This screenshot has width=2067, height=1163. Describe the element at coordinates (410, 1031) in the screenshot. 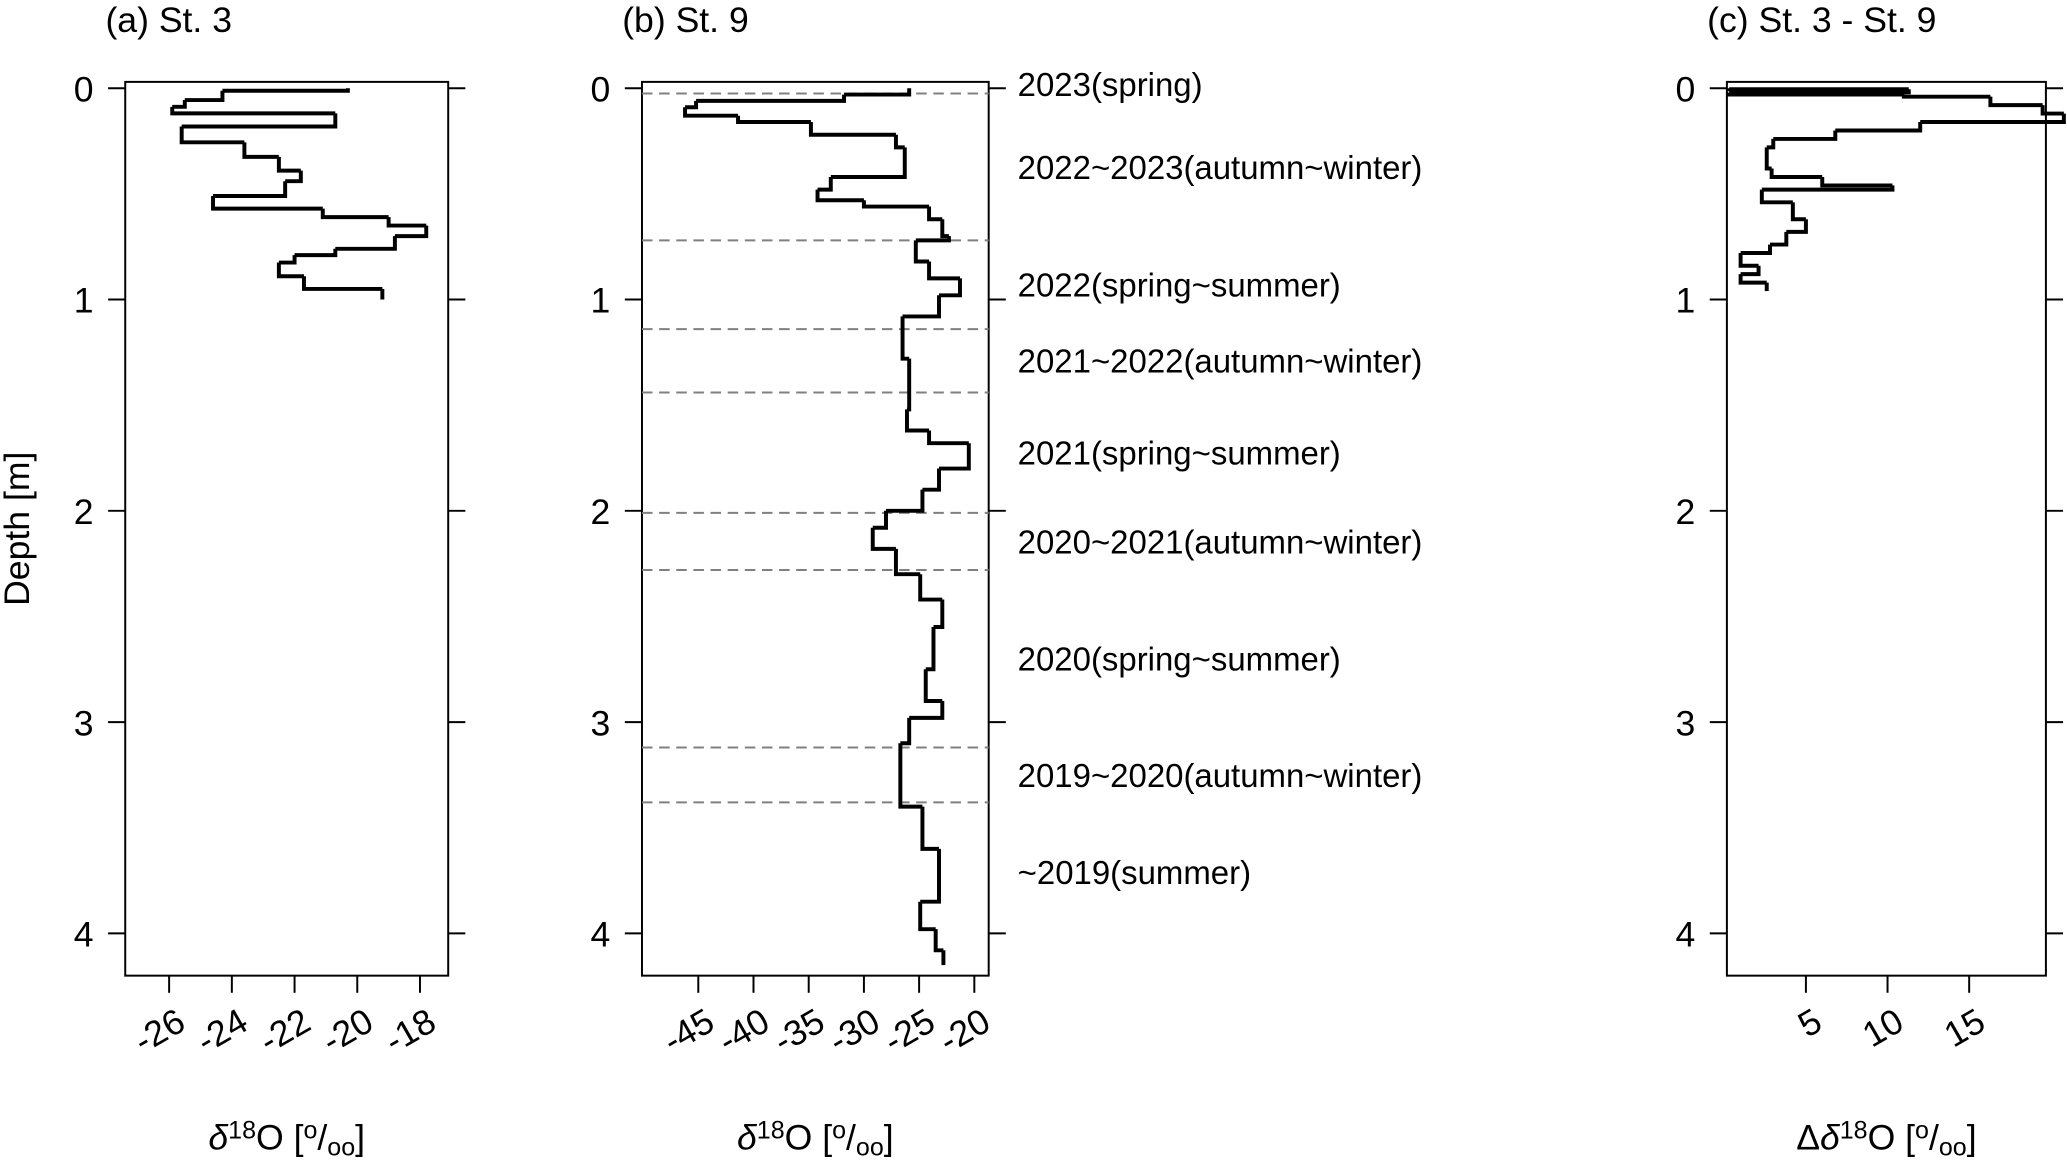

I see `x-tick-label: -18` at that location.